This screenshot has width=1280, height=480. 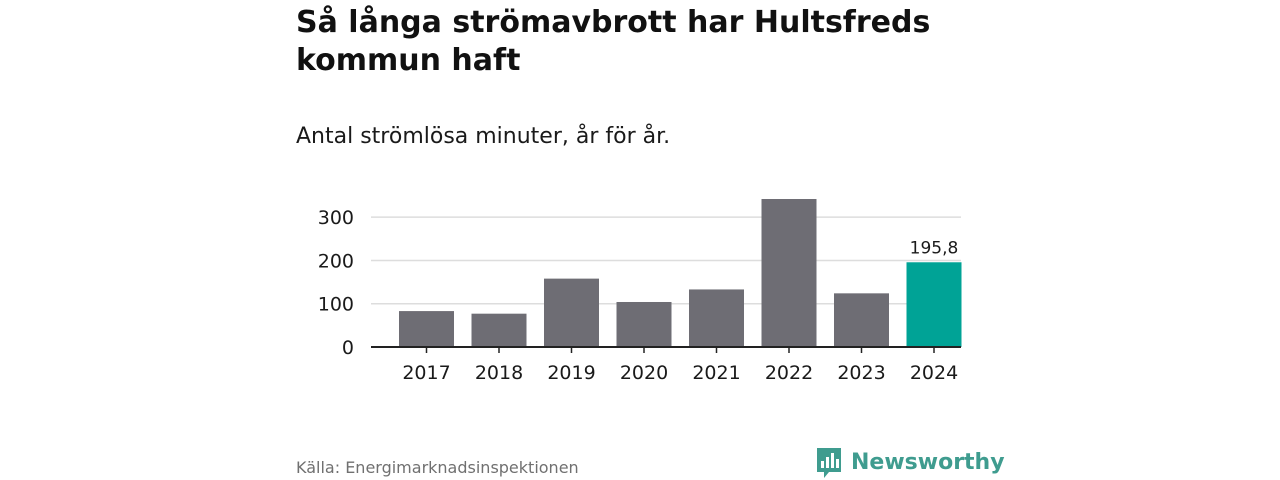 What do you see at coordinates (499, 330) in the screenshot?
I see `bar-2018` at bounding box center [499, 330].